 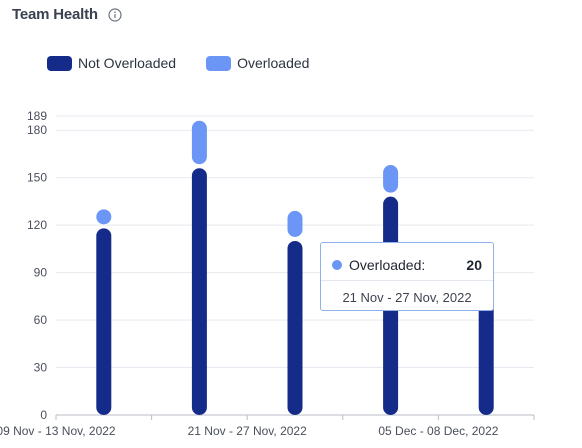 I want to click on y-tick-label: 189, so click(x=37, y=116).